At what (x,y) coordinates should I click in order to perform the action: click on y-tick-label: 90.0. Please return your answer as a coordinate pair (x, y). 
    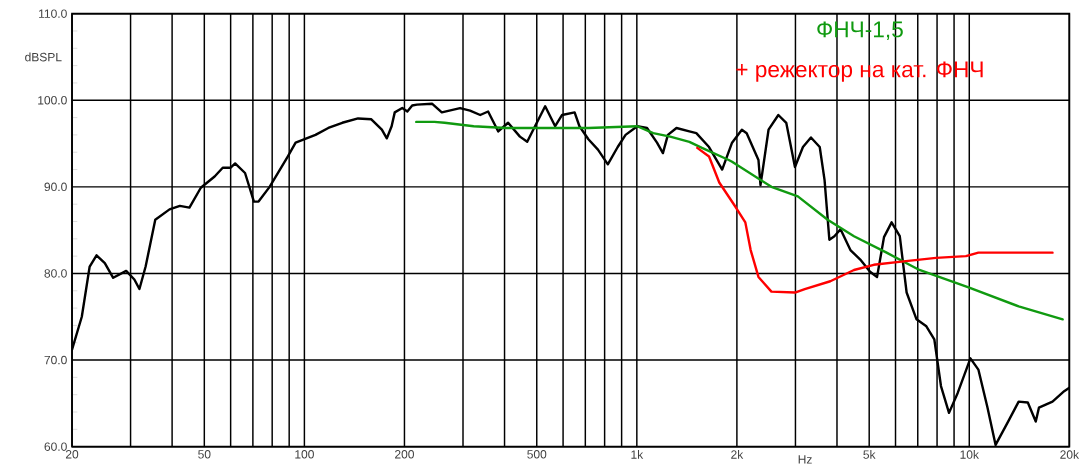
    Looking at the image, I should click on (55, 187).